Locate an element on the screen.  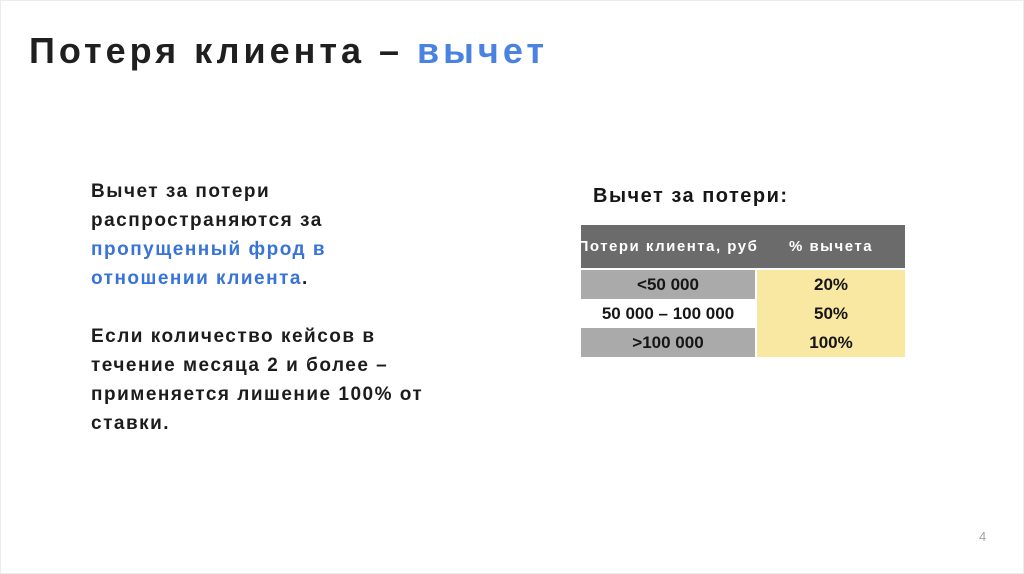
page-number: 4 is located at coordinates (983, 536).